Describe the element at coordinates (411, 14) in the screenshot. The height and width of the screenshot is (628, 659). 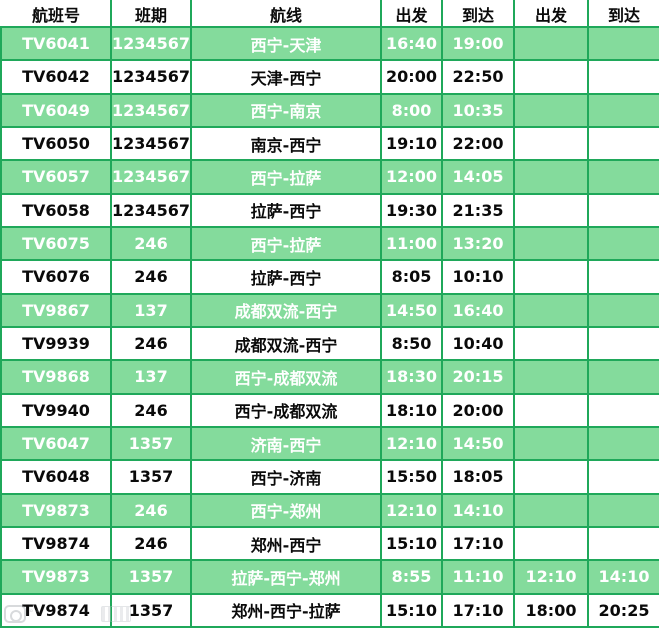
I see `column-header-departure-1: 出发` at that location.